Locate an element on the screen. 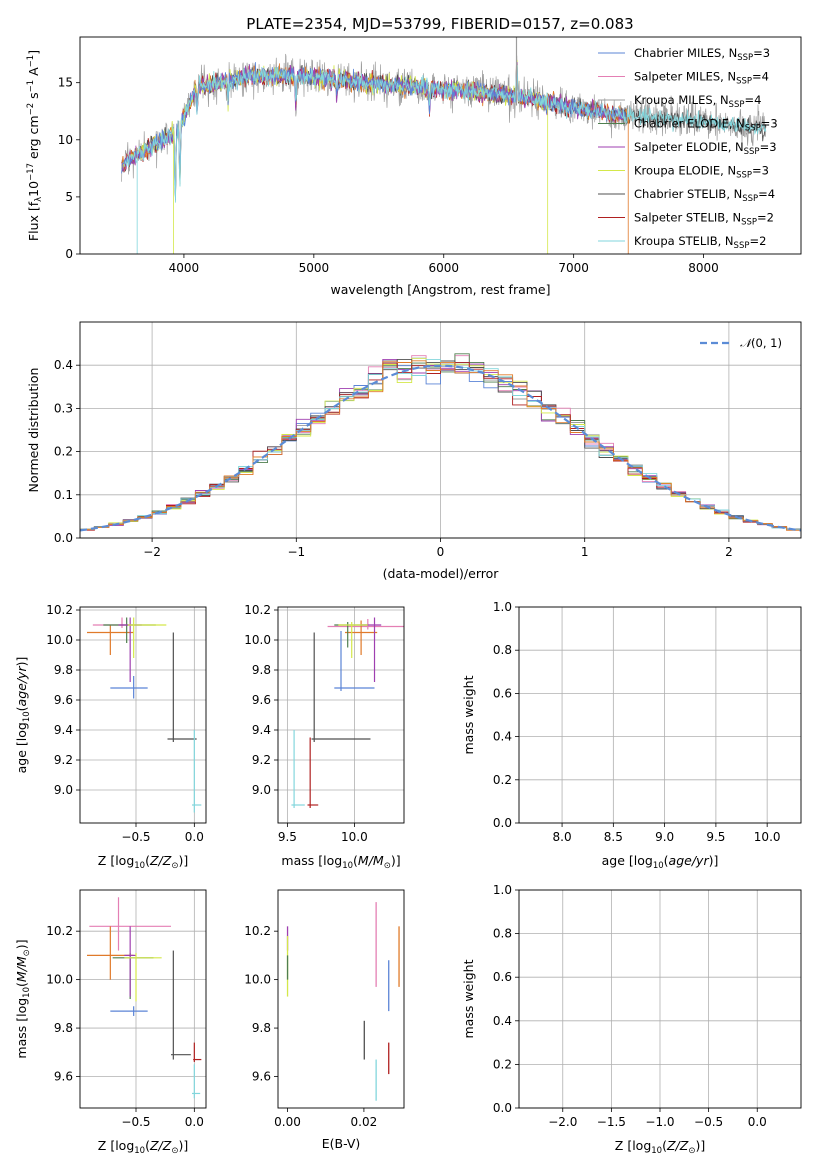  legend-entry: Kroupa ELODIE, NSSP=3 is located at coordinates (701, 172).